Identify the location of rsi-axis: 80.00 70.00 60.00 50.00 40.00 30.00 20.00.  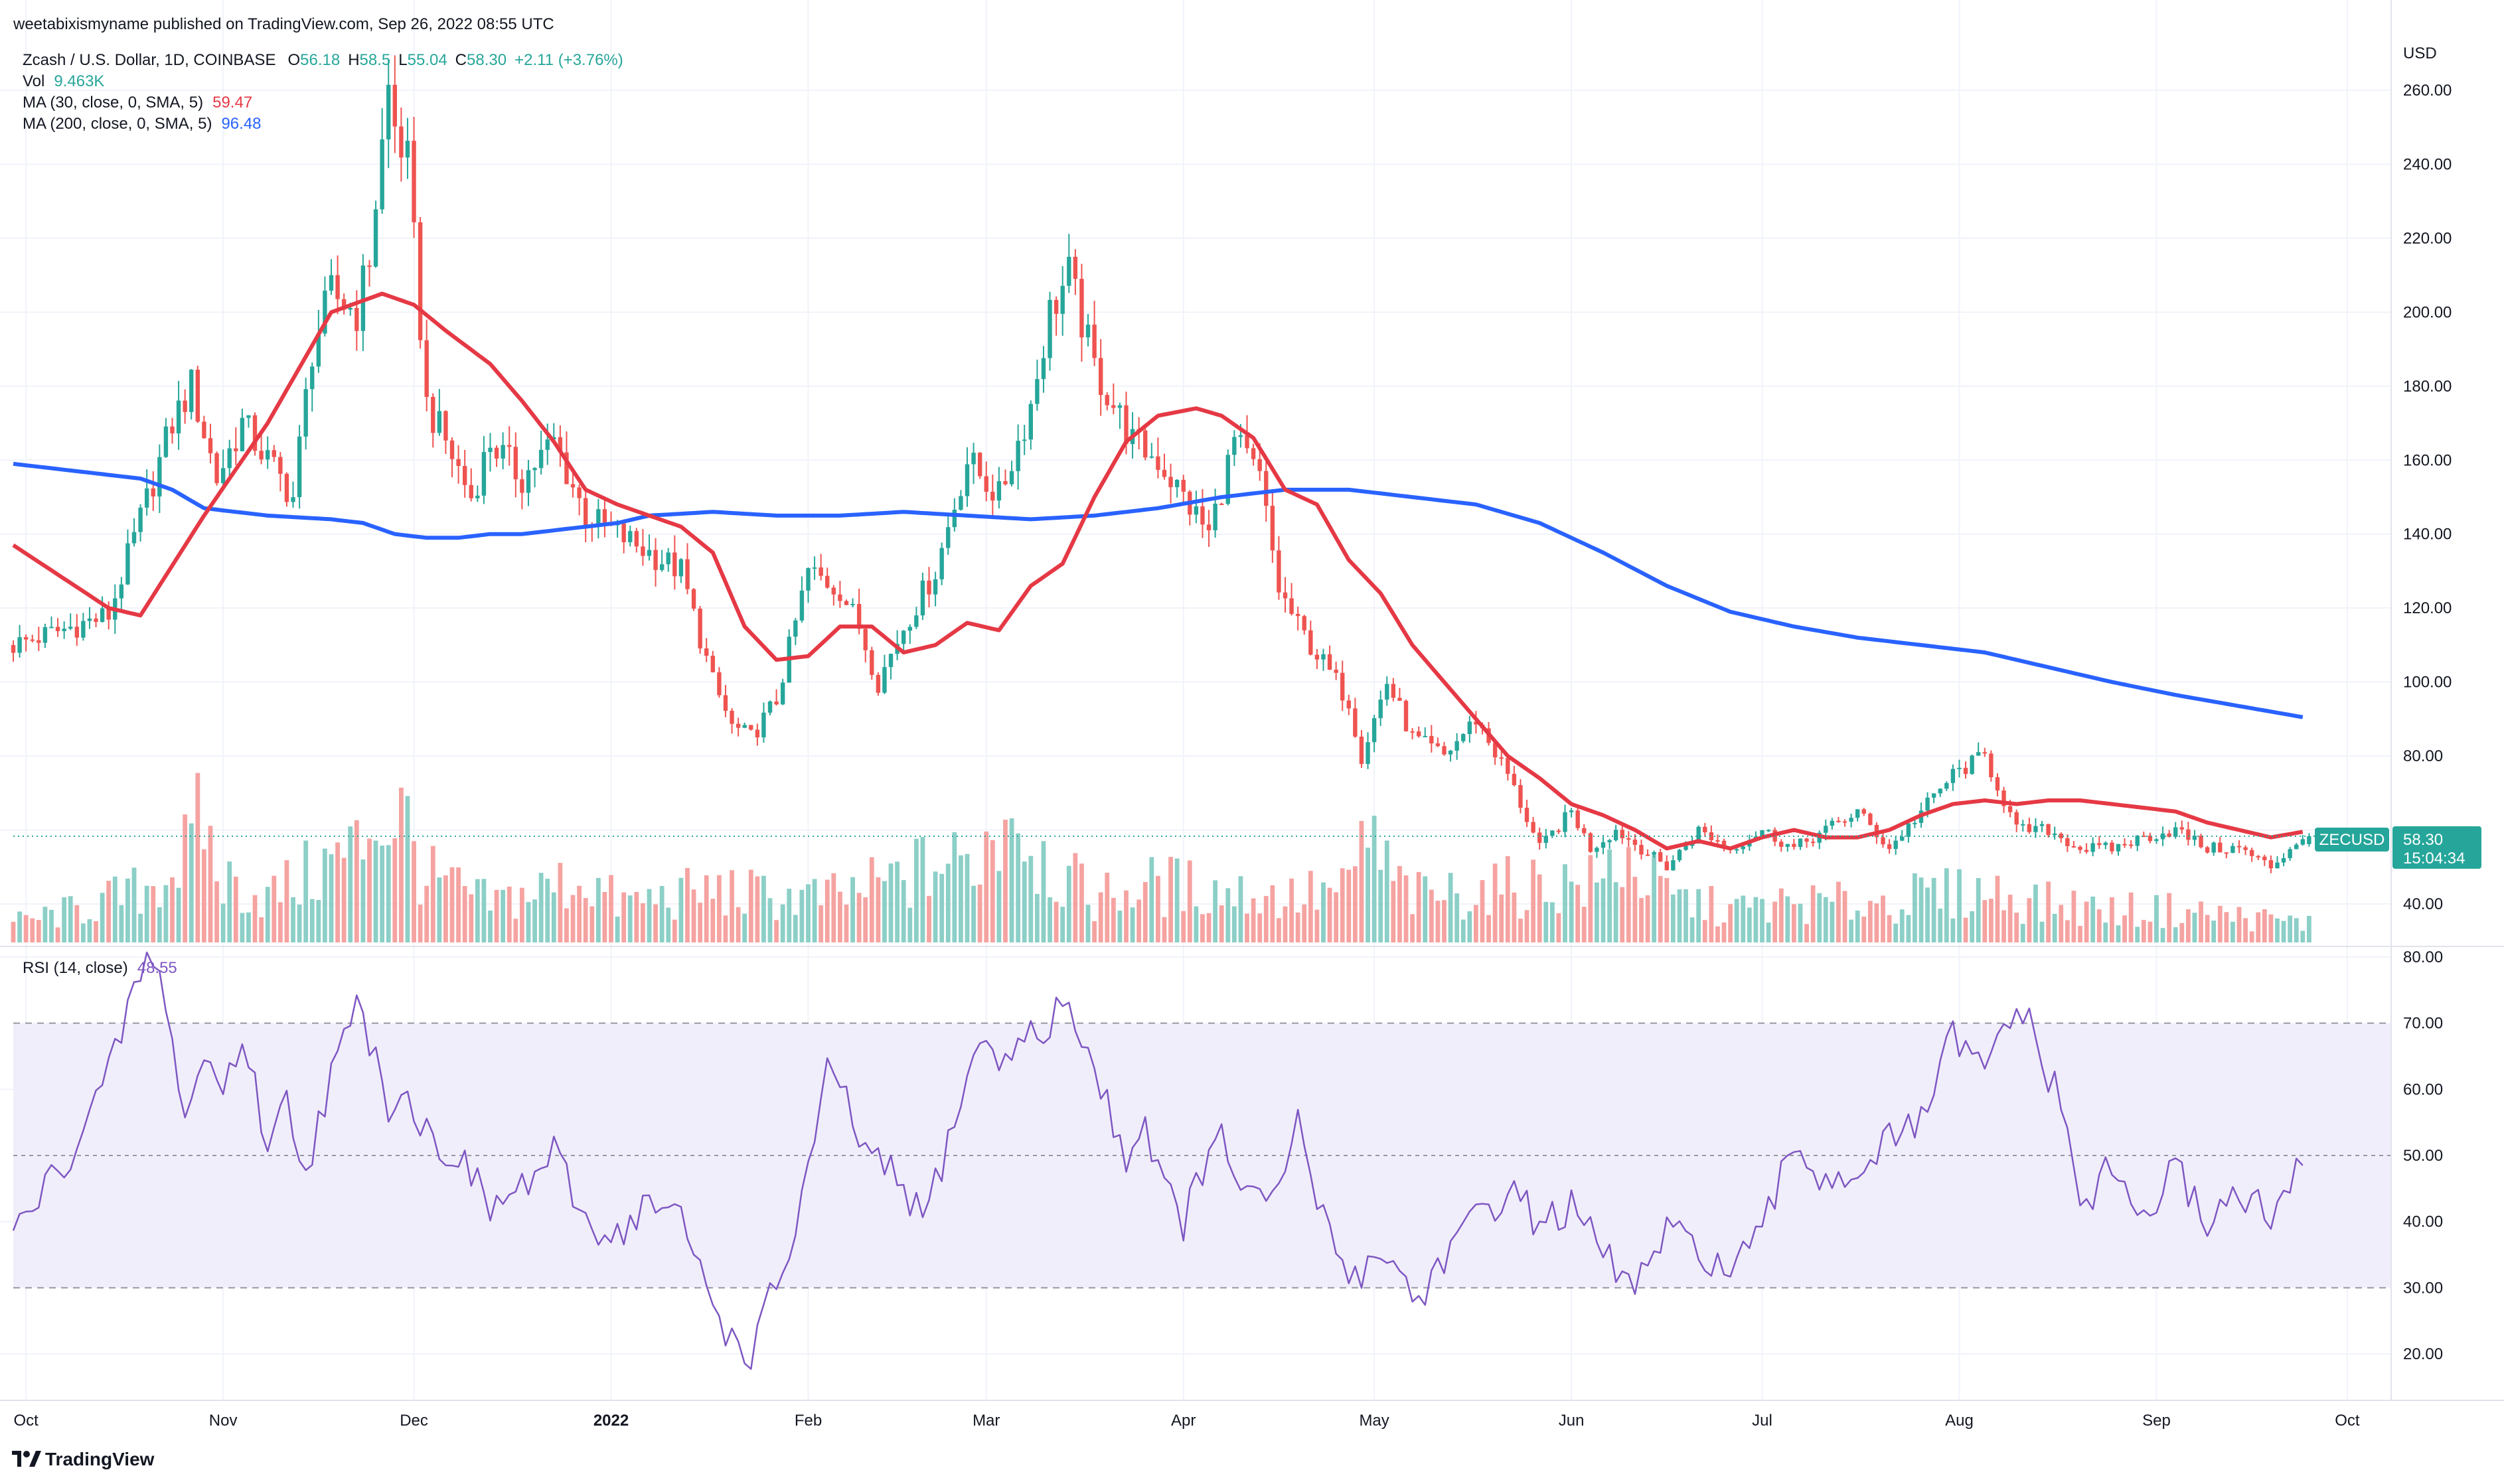
(2423, 1155).